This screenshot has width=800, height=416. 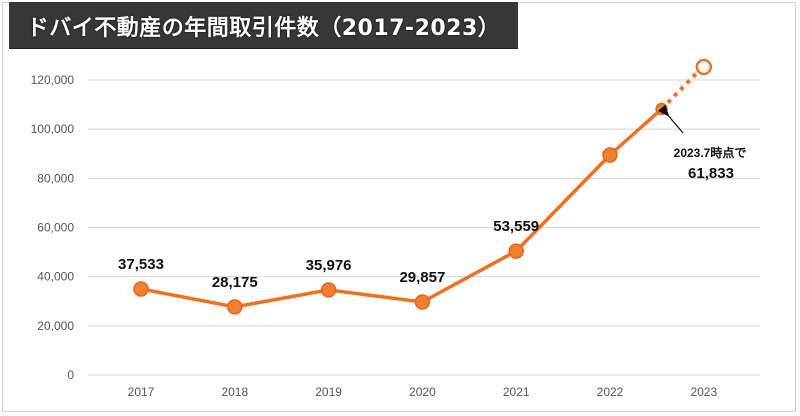 What do you see at coordinates (704, 67) in the screenshot?
I see `projection-end-marker` at bounding box center [704, 67].